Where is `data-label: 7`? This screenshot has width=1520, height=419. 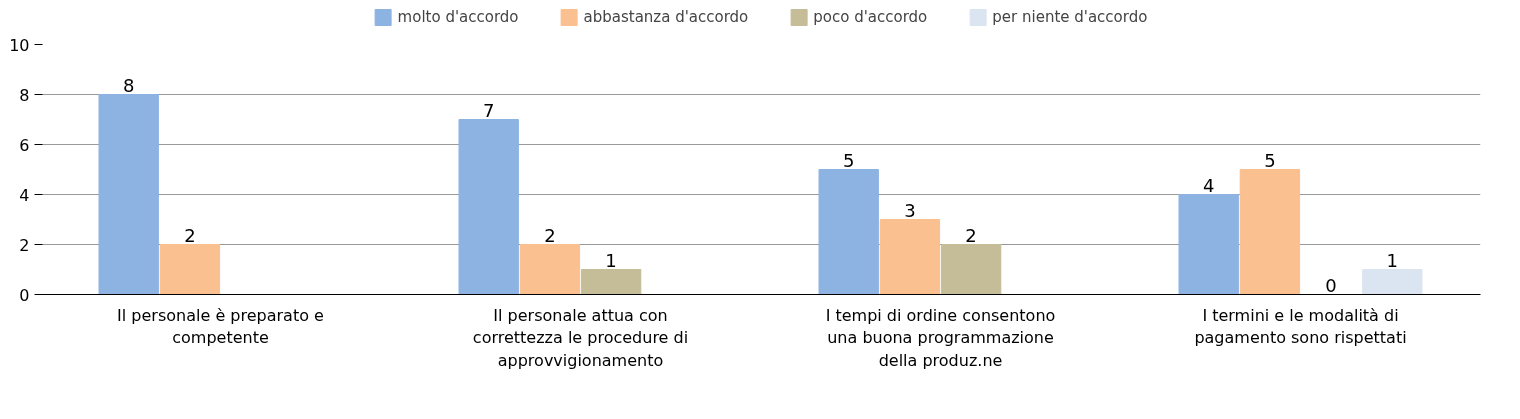 data-label: 7 is located at coordinates (488, 110).